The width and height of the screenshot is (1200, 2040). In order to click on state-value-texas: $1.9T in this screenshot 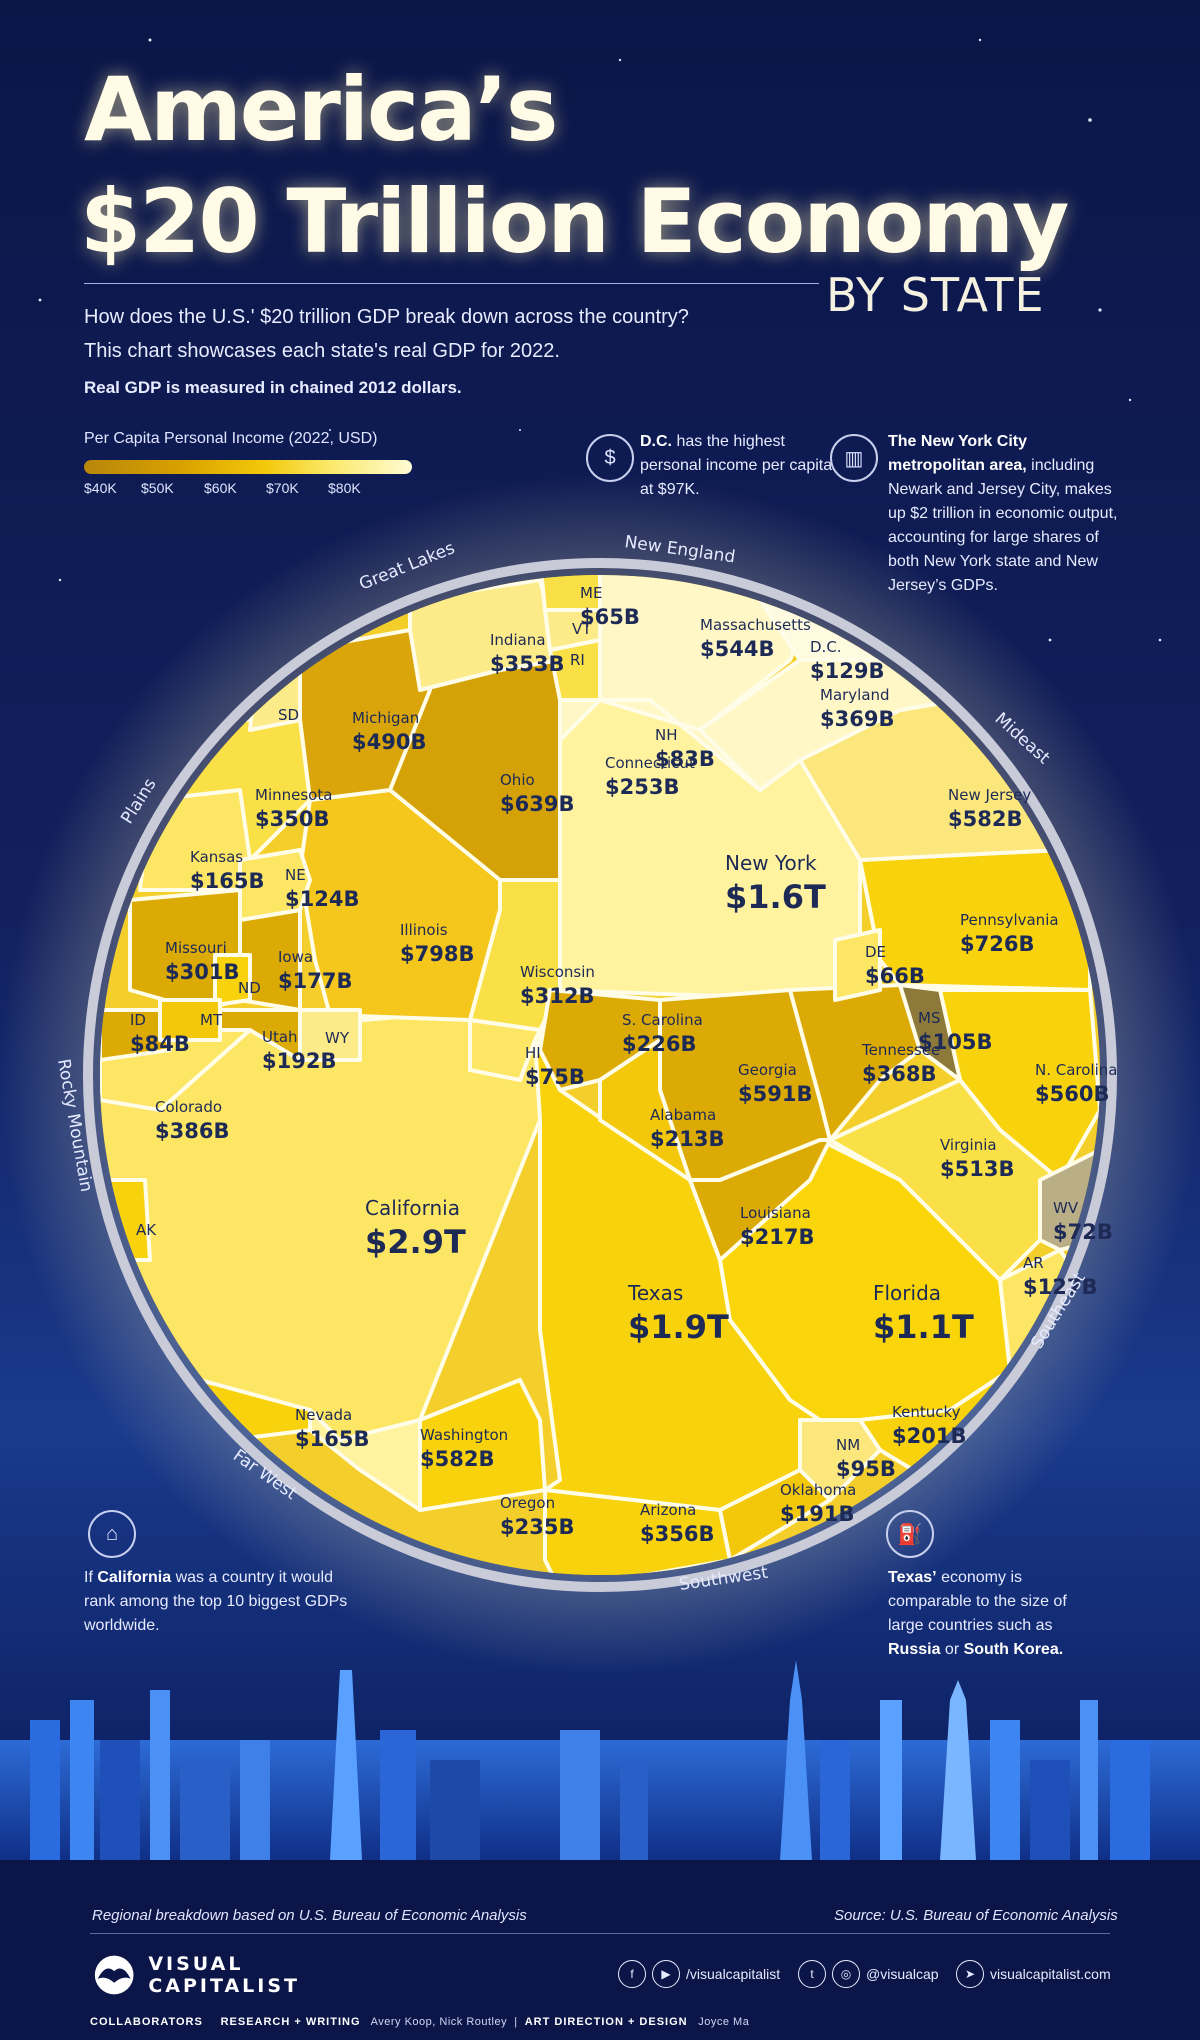, I will do `click(678, 1327)`.